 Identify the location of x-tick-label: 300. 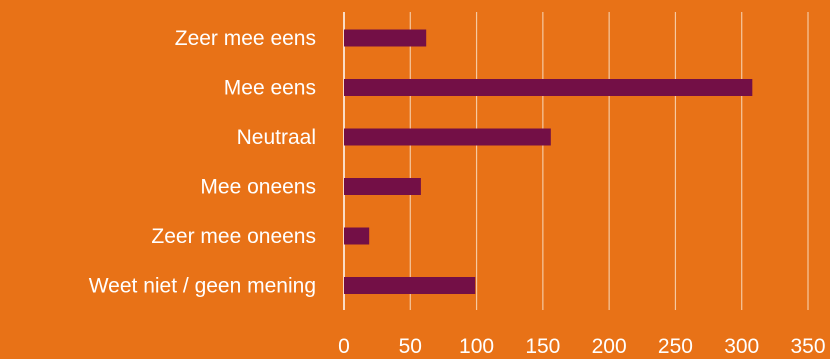
(741, 346).